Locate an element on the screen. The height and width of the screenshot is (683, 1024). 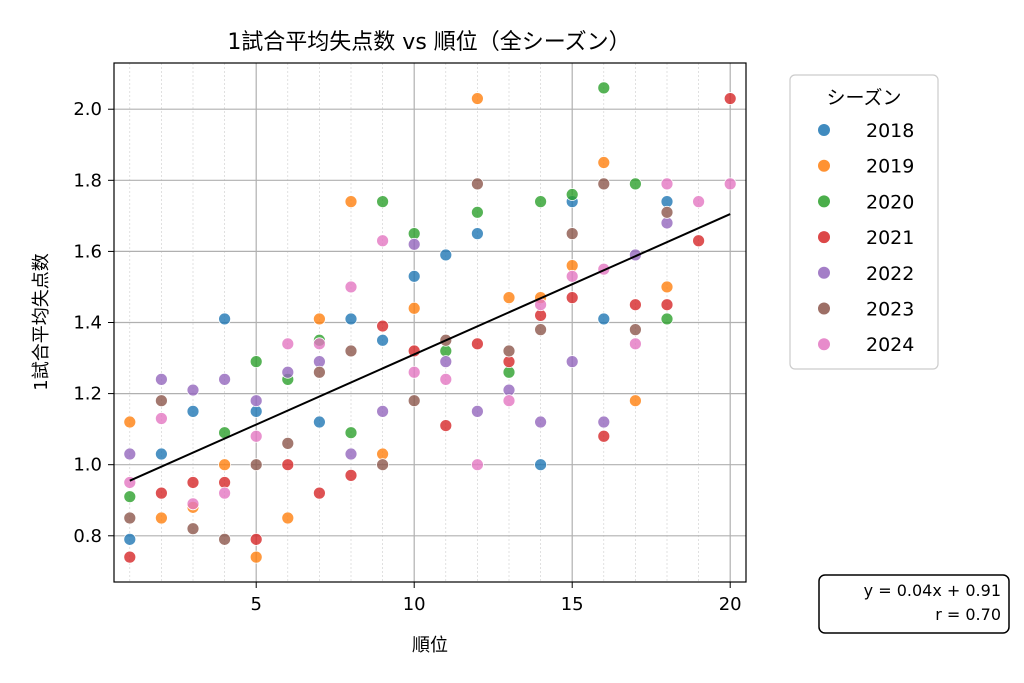
y-tick-label: 2.0 is located at coordinates (87, 109).